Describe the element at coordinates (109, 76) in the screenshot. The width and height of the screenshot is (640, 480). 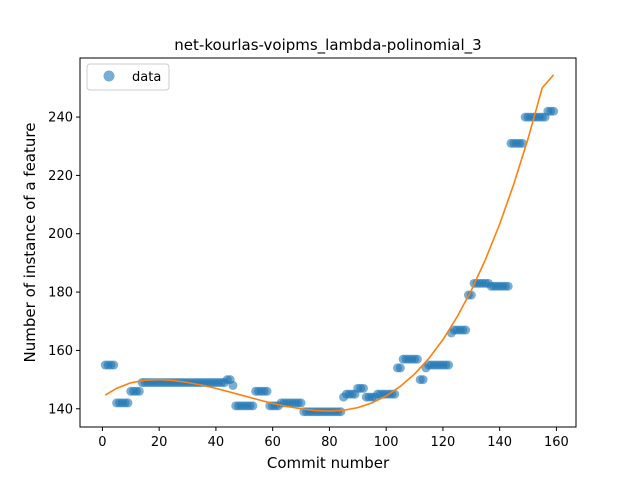
I see `legend-marker-icon` at that location.